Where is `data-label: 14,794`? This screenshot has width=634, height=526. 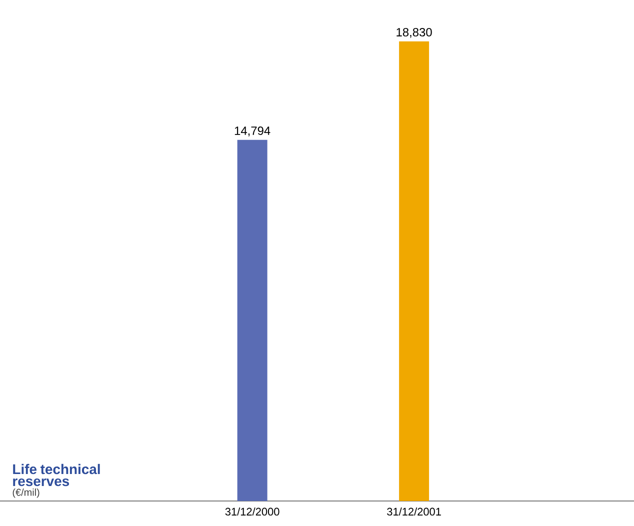
data-label: 14,794 is located at coordinates (252, 131).